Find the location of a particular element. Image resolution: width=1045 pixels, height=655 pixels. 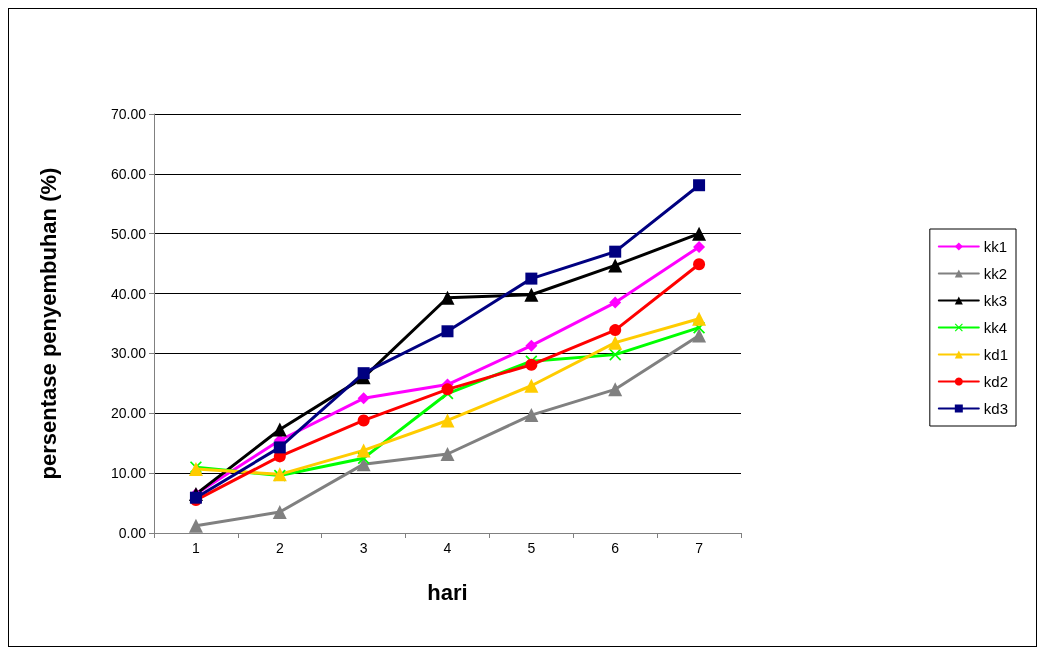

y-tick-label: 60.00 is located at coordinates (128, 173).